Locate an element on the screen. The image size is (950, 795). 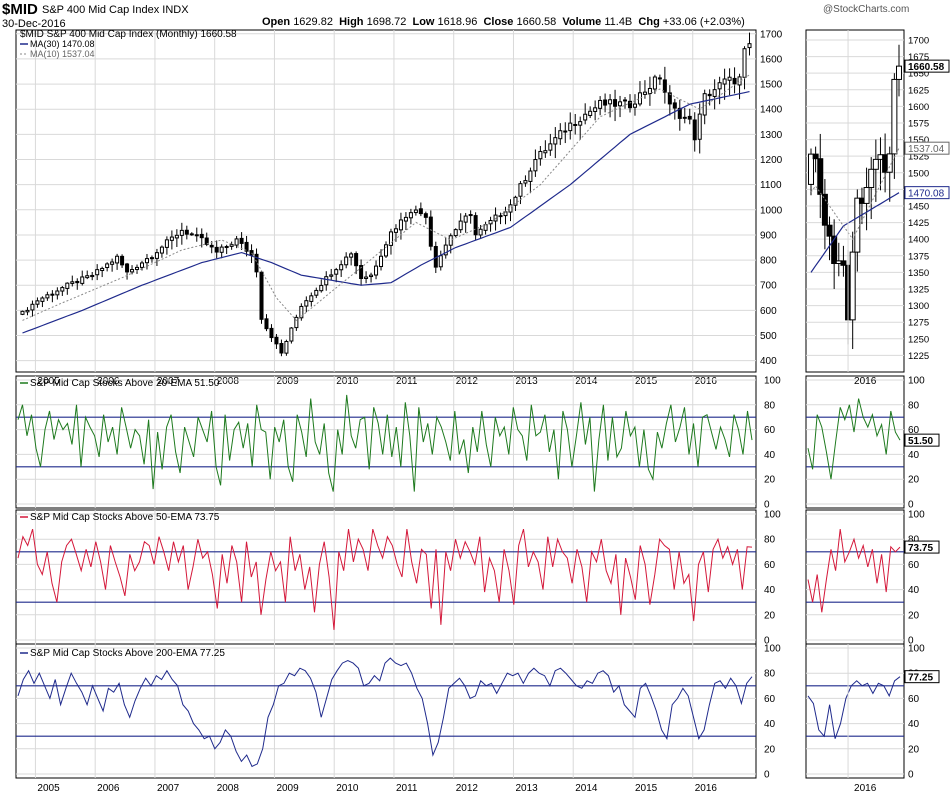
price-tick-label: 1600 is located at coordinates (771, 59).